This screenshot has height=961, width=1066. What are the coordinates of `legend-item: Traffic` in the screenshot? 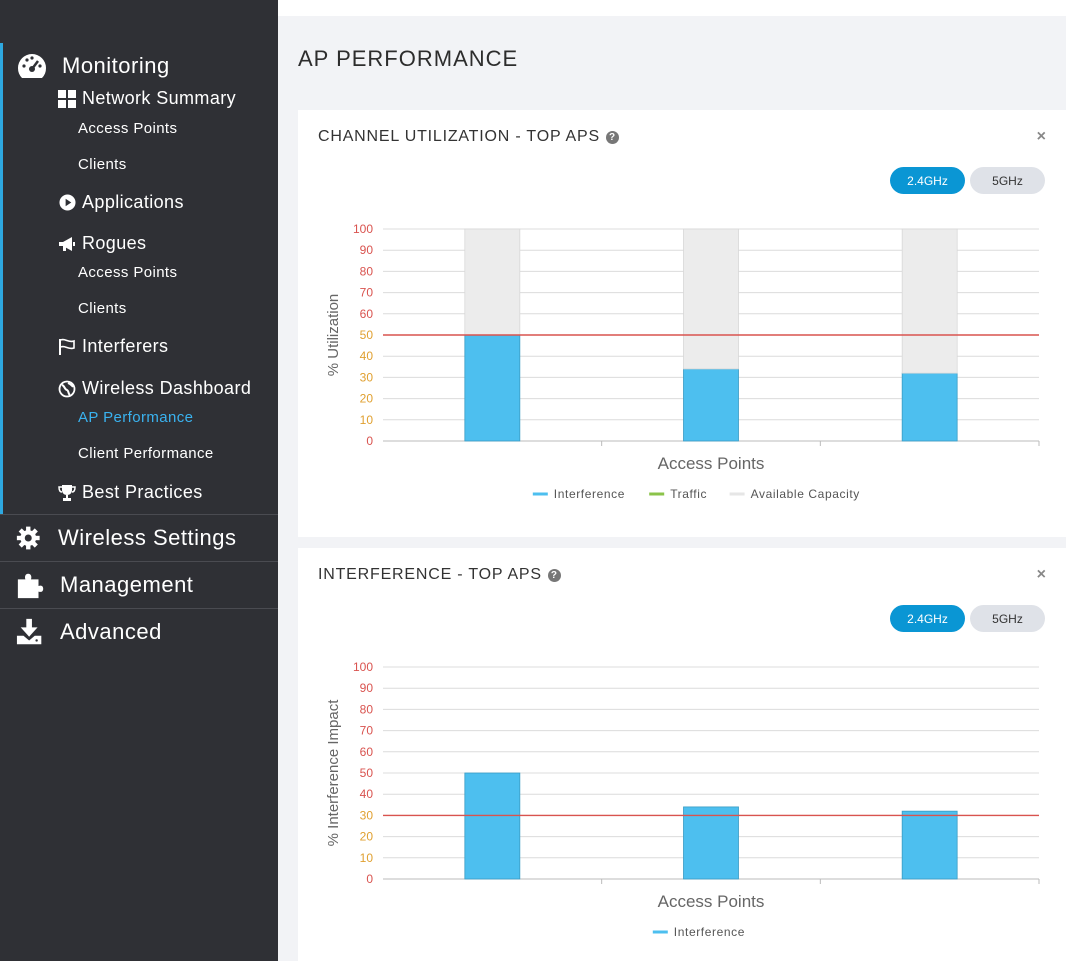 It's located at (688, 494).